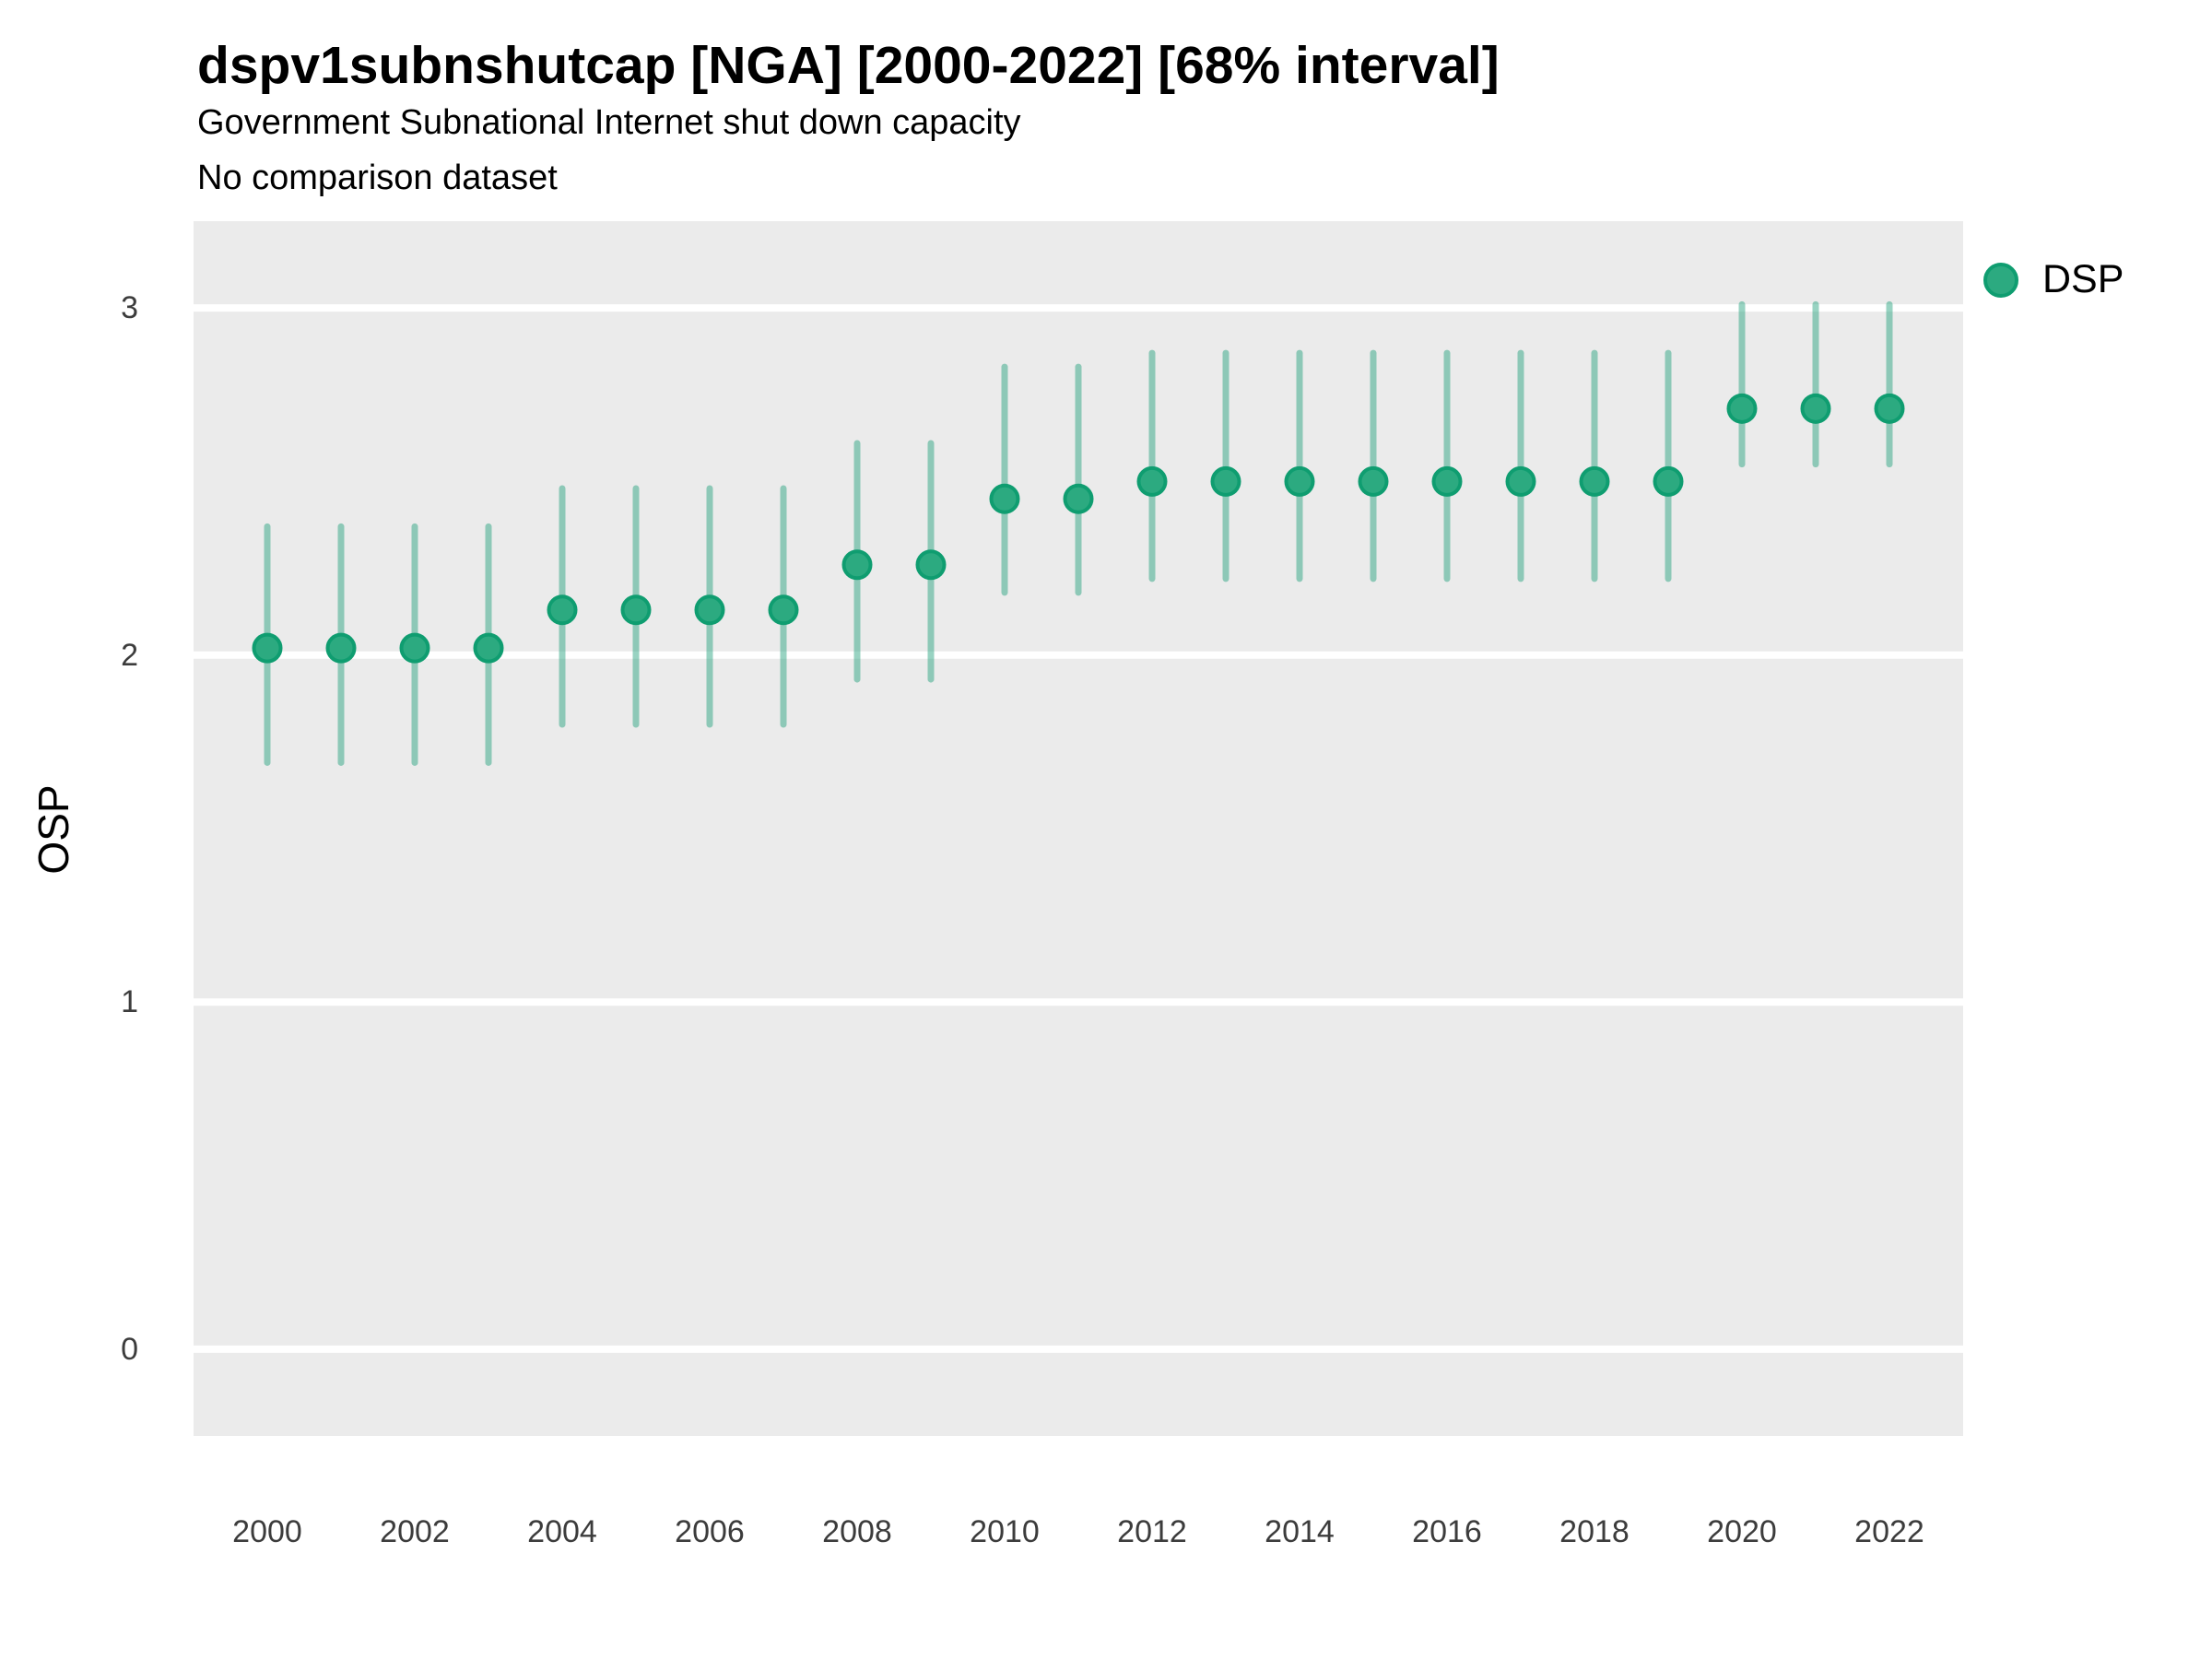 The height and width of the screenshot is (1659, 2212). Describe the element at coordinates (1889, 1531) in the screenshot. I see `x-tick-label: 2022` at that location.